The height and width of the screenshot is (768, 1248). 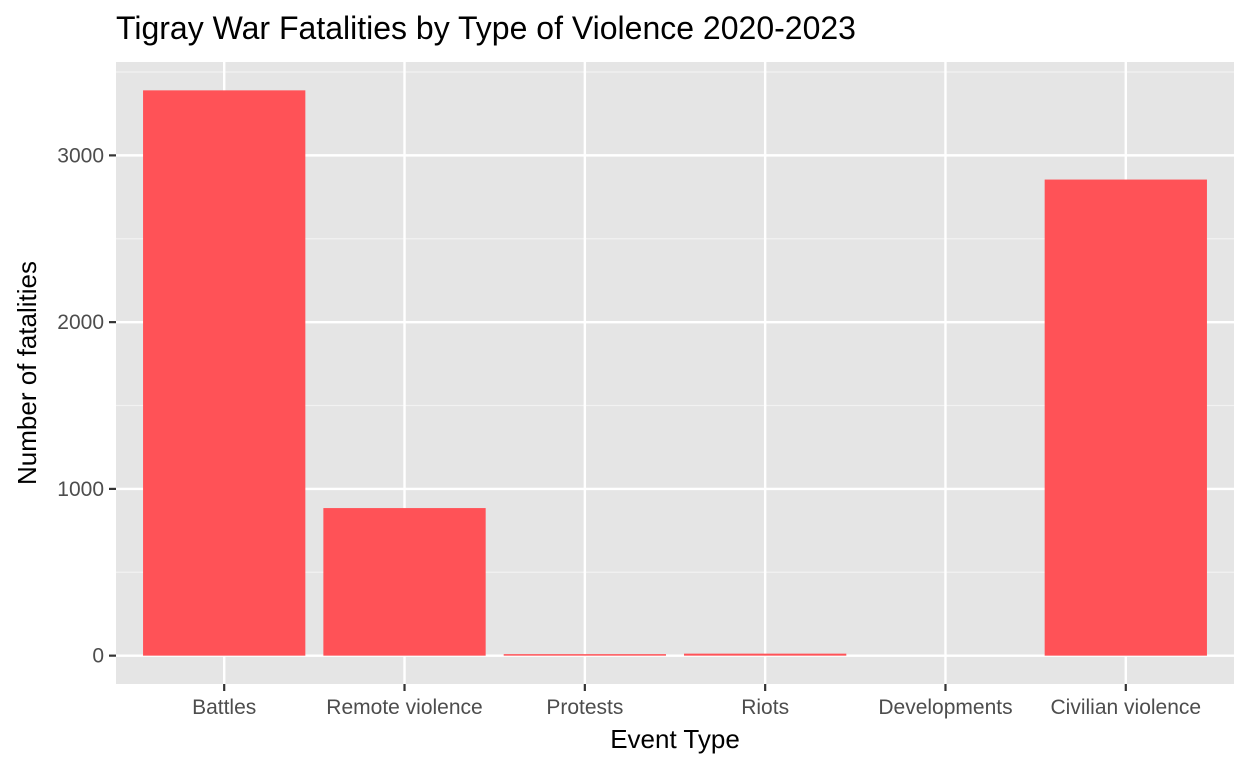 I want to click on x-axis-title: Event Type, so click(x=675, y=739).